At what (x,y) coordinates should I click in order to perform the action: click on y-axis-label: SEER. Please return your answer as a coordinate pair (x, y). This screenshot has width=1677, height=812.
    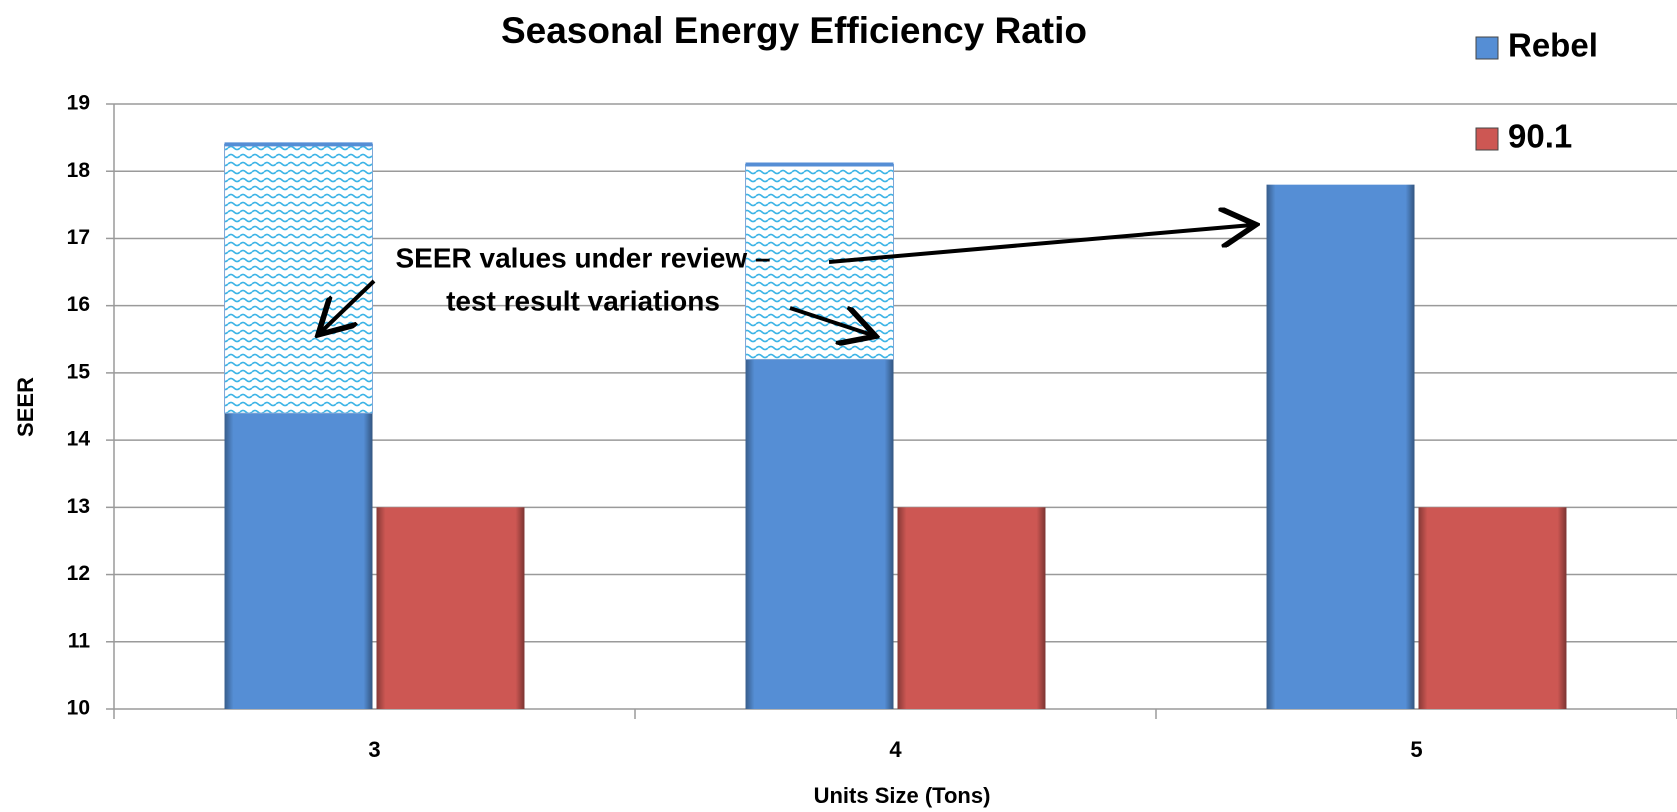
    Looking at the image, I should click on (25, 407).